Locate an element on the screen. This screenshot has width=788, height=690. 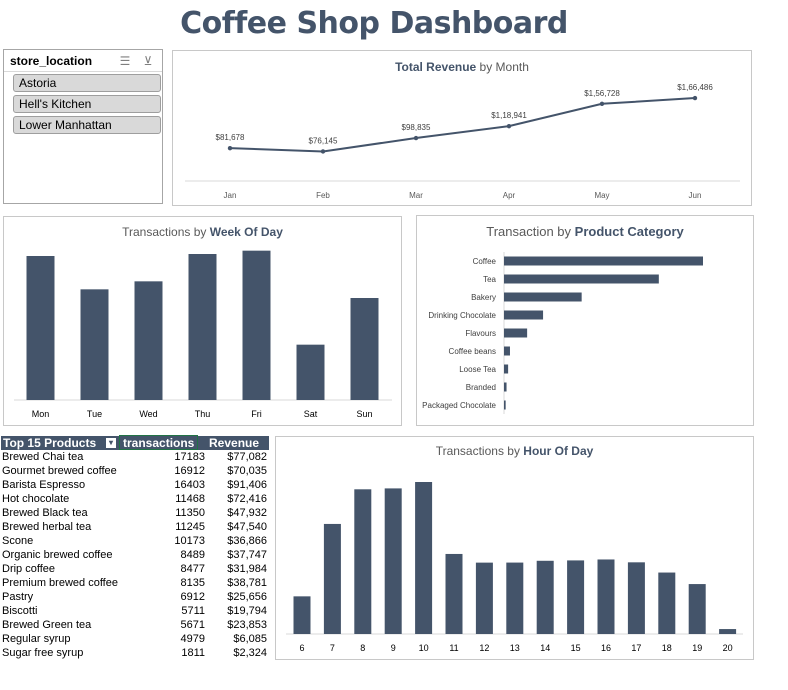
revenue-cell: $6,085 is located at coordinates (250, 639).